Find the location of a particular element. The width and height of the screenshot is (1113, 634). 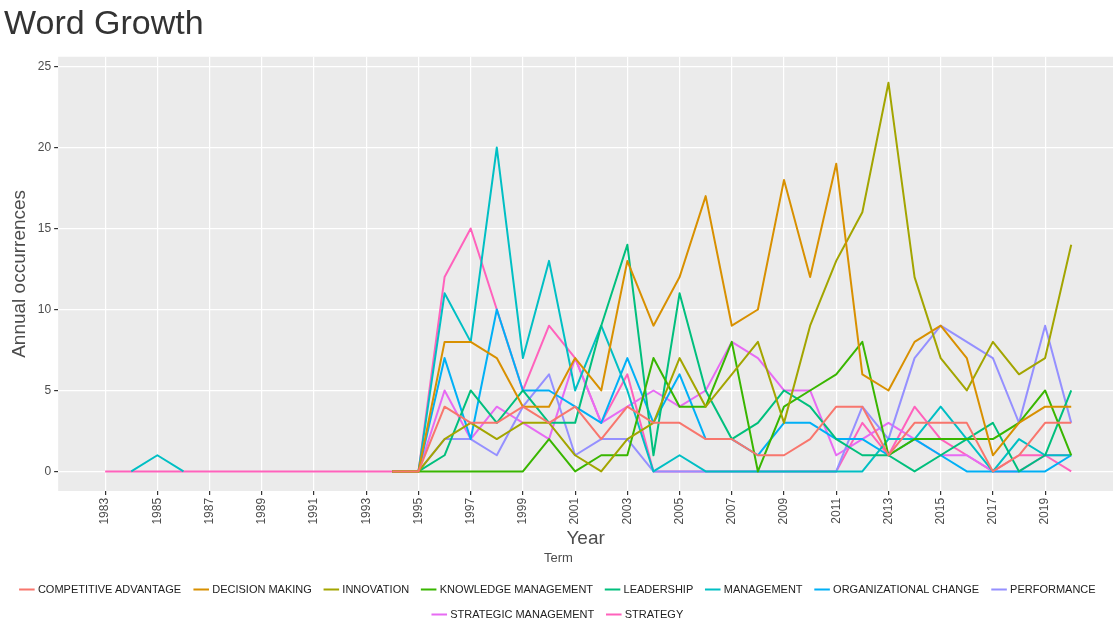

legend-label: COMPETITIVE ADVANTAGE is located at coordinates (109, 588).